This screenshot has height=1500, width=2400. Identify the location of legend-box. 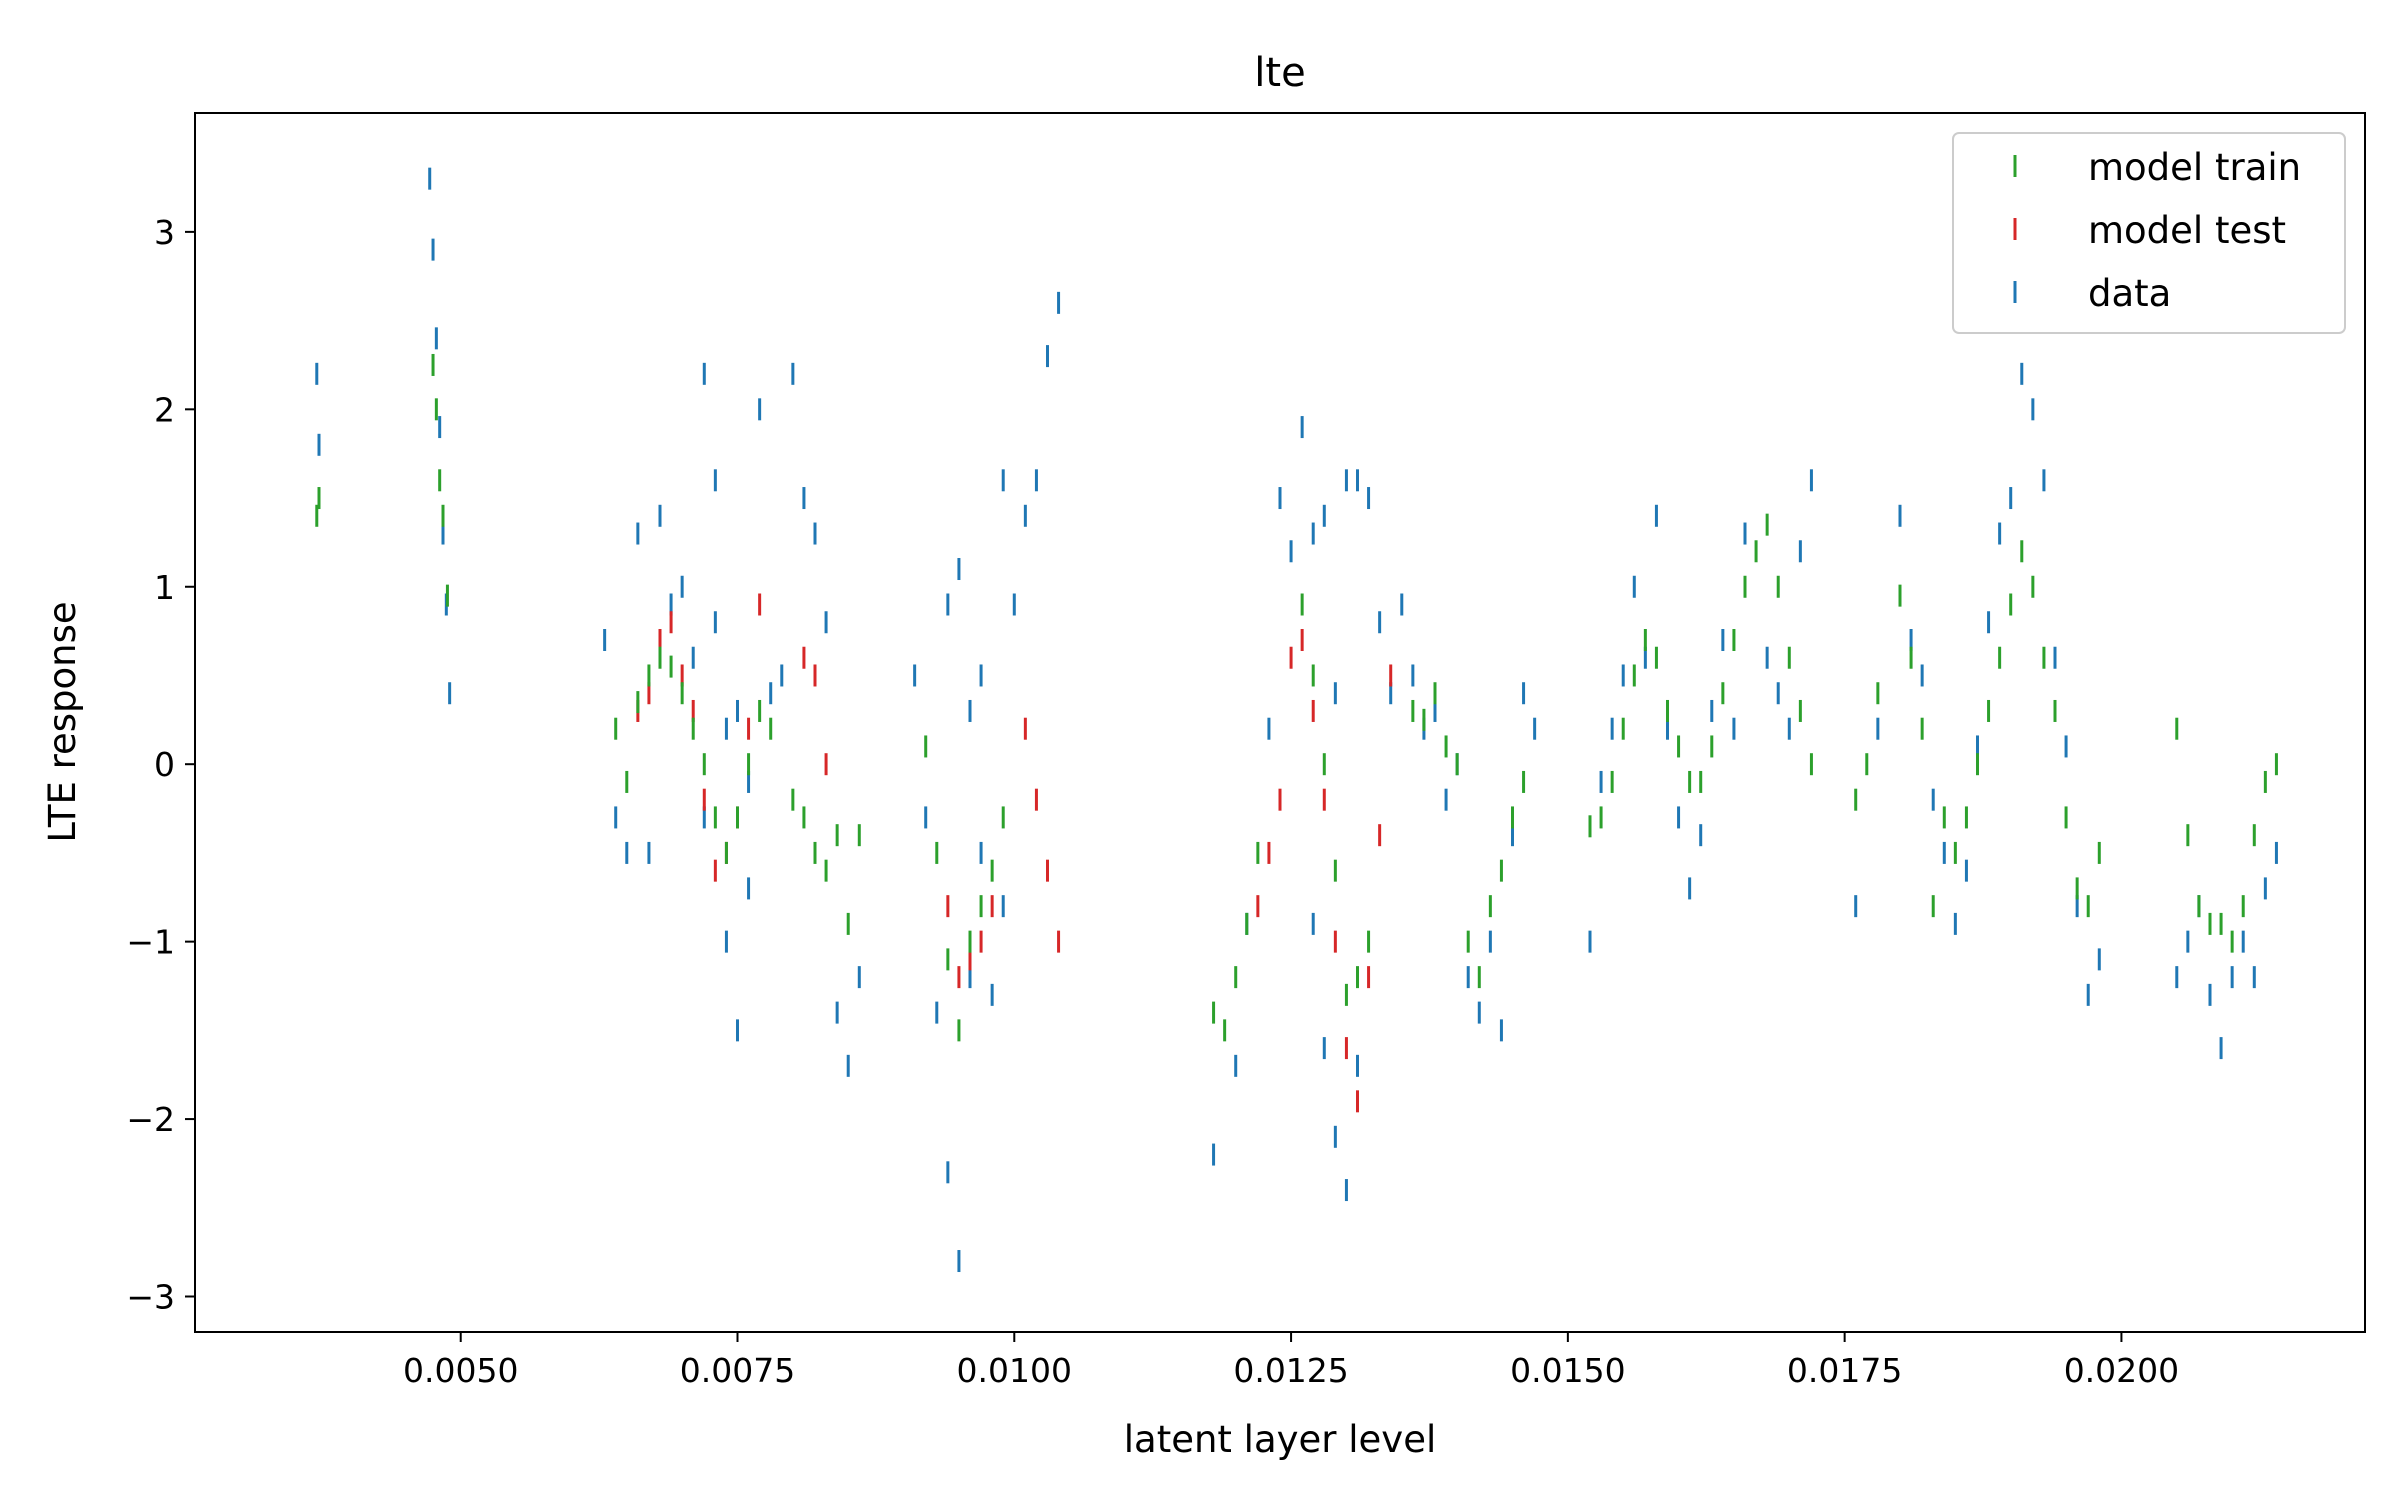
(2149, 233).